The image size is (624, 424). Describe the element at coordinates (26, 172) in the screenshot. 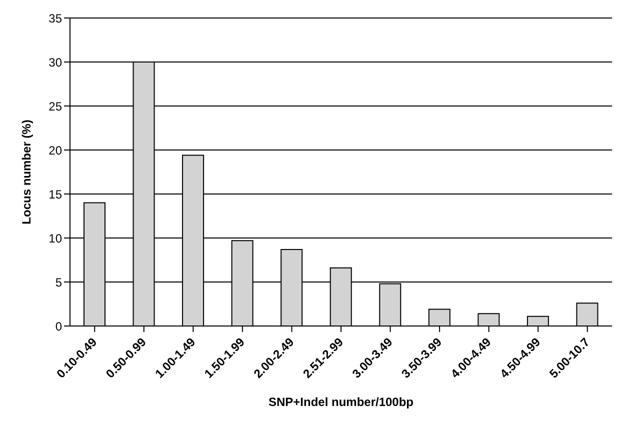

I see `y-axis-title: Locus number (%)` at that location.